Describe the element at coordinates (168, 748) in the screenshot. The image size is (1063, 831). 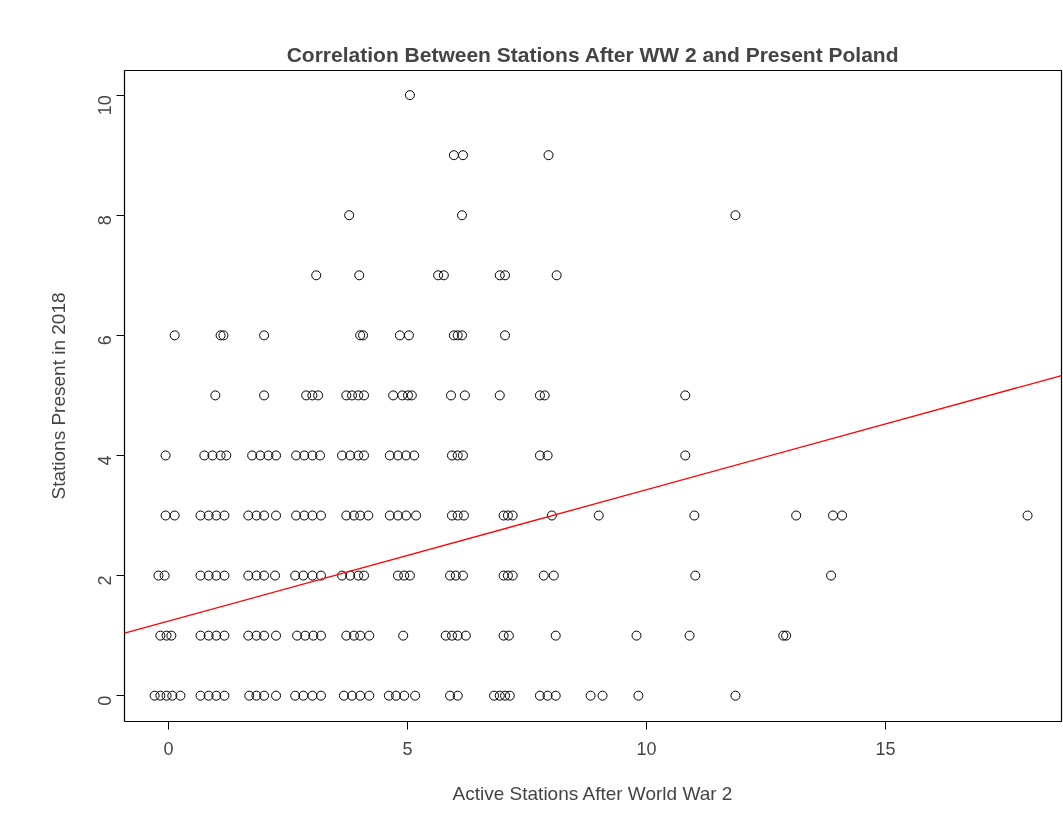
I see `x-tick-label: 0` at that location.